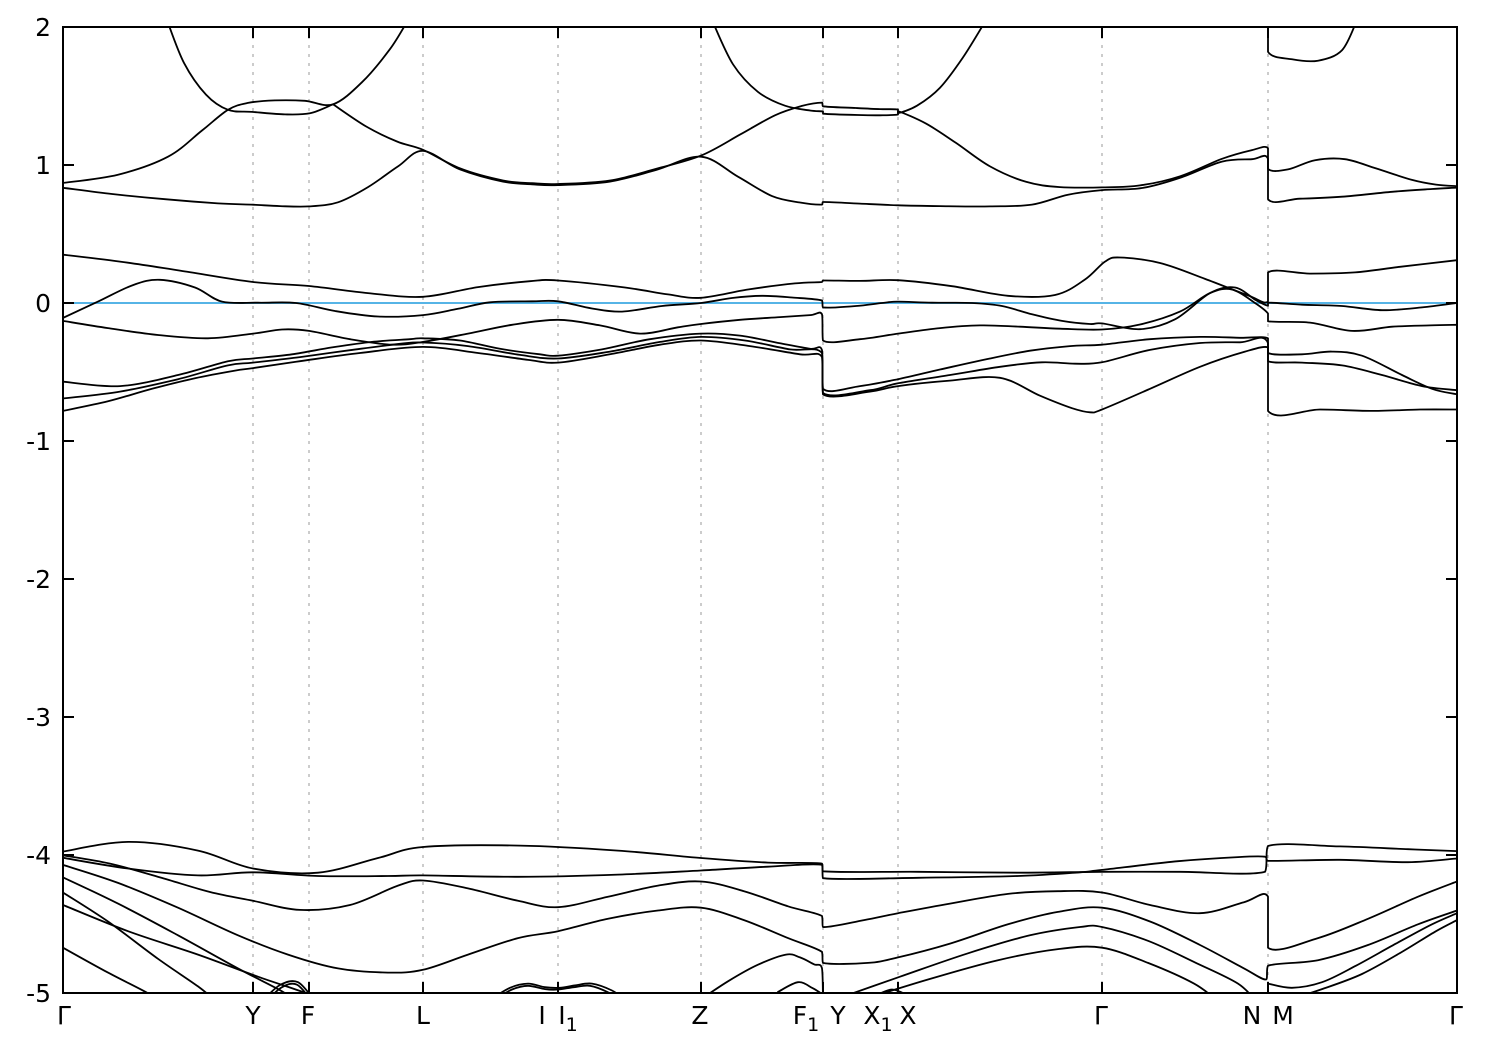 Image resolution: width=1500 pixels, height=1050 pixels. I want to click on kpoint-label: N, so click(1252, 1015).